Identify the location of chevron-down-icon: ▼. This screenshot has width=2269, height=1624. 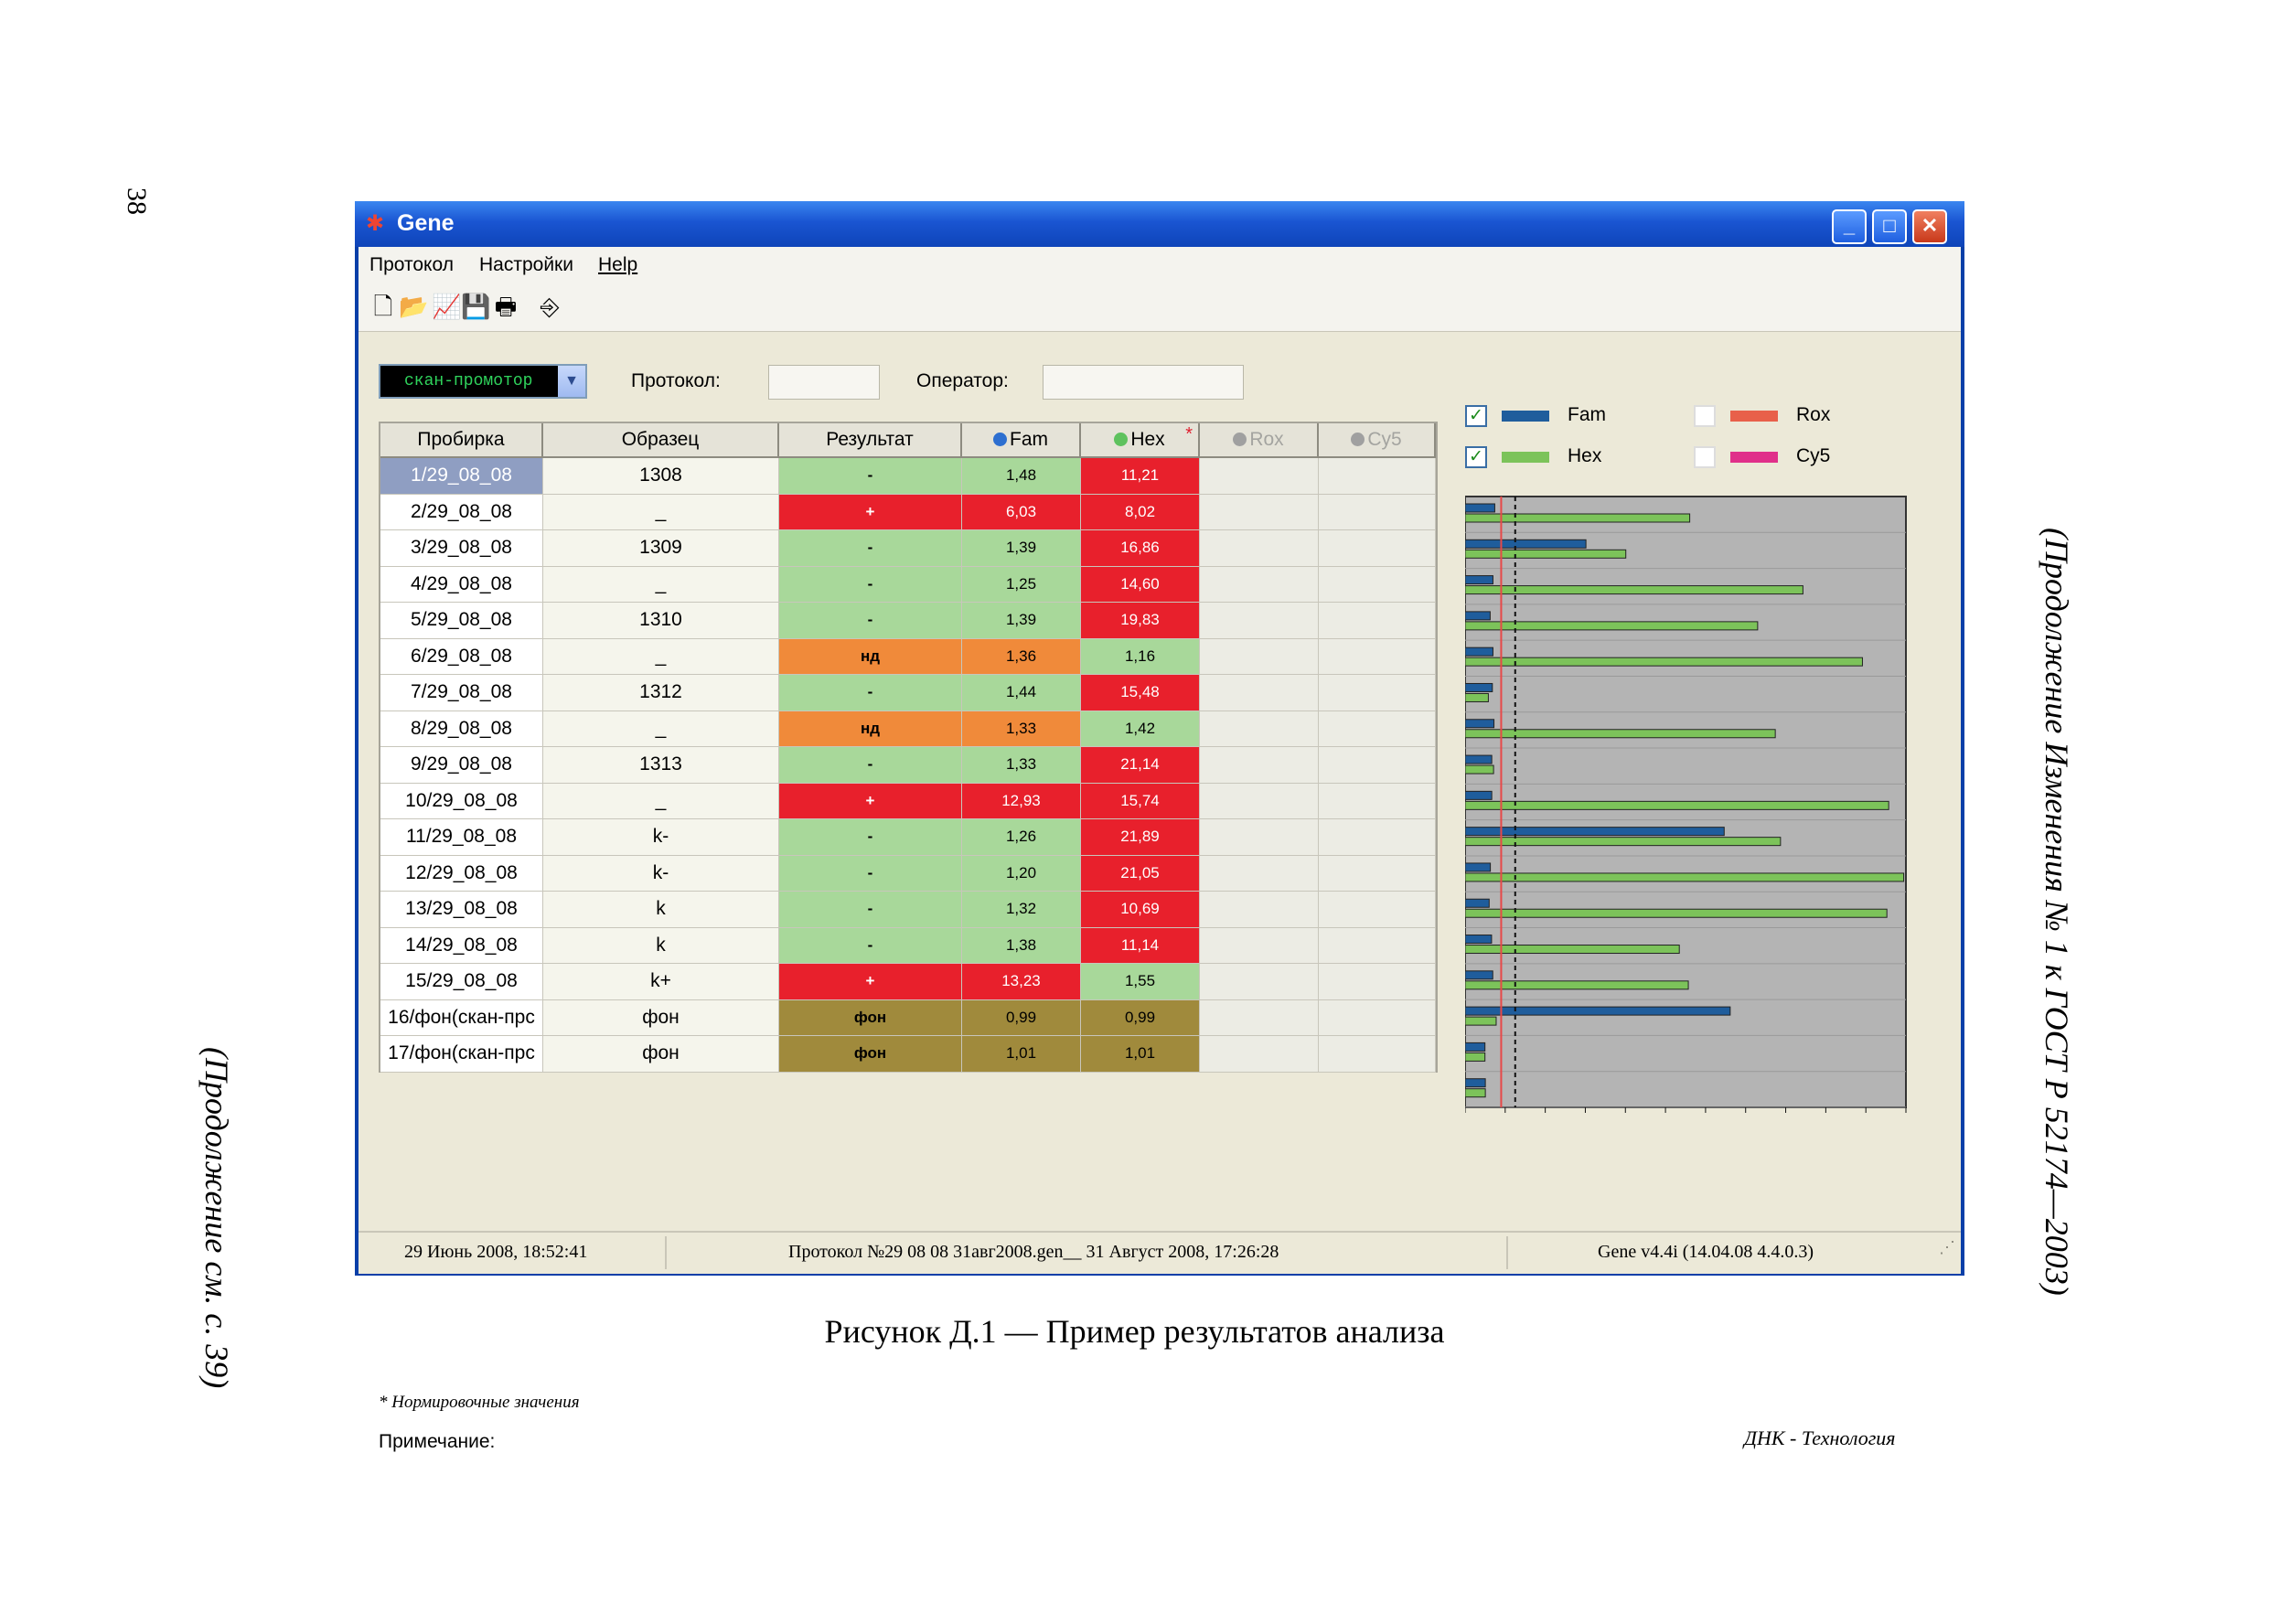
(571, 381).